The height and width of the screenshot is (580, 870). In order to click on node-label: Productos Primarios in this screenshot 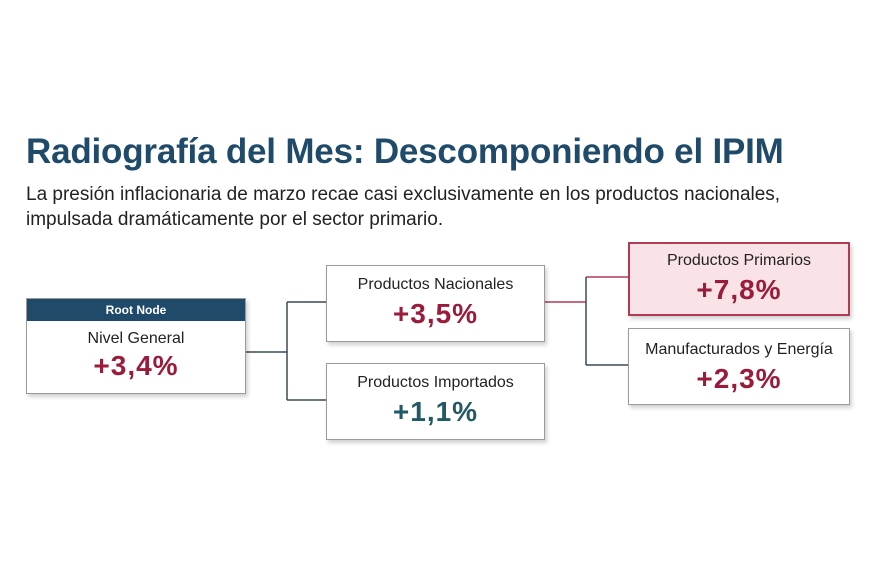, I will do `click(739, 260)`.